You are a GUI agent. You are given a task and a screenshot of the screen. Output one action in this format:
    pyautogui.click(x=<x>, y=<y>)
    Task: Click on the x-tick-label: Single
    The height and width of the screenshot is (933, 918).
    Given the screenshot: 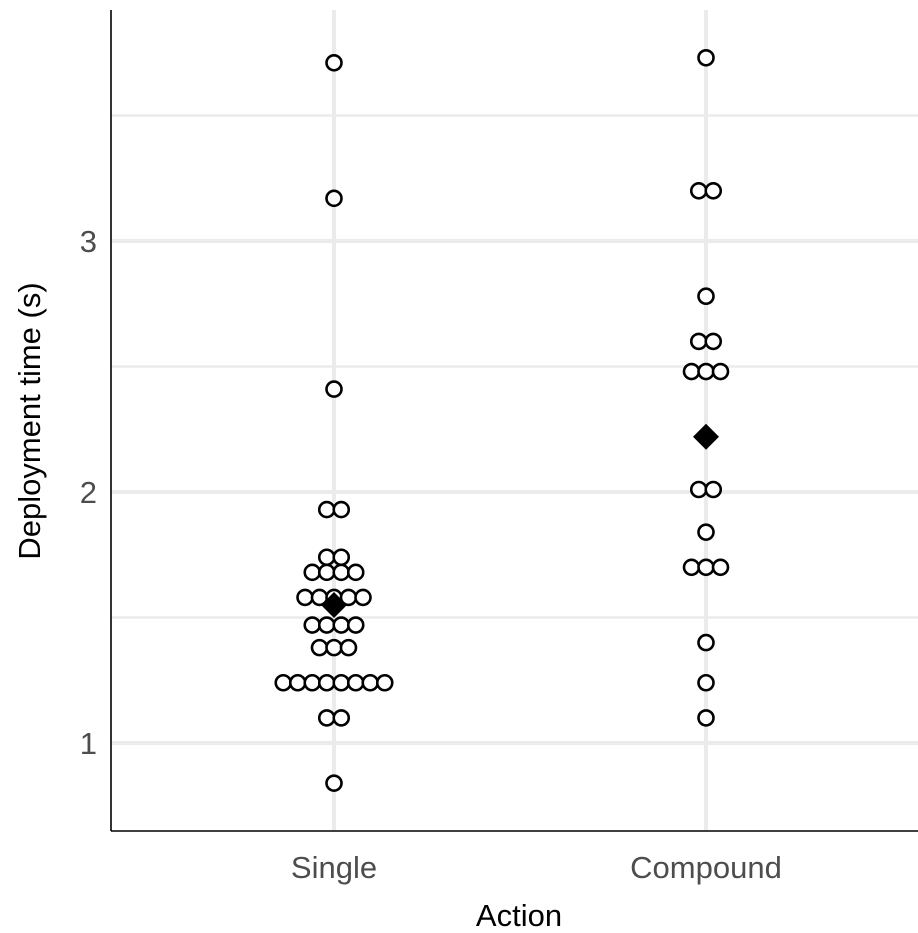 What is the action you would take?
    pyautogui.click(x=334, y=867)
    